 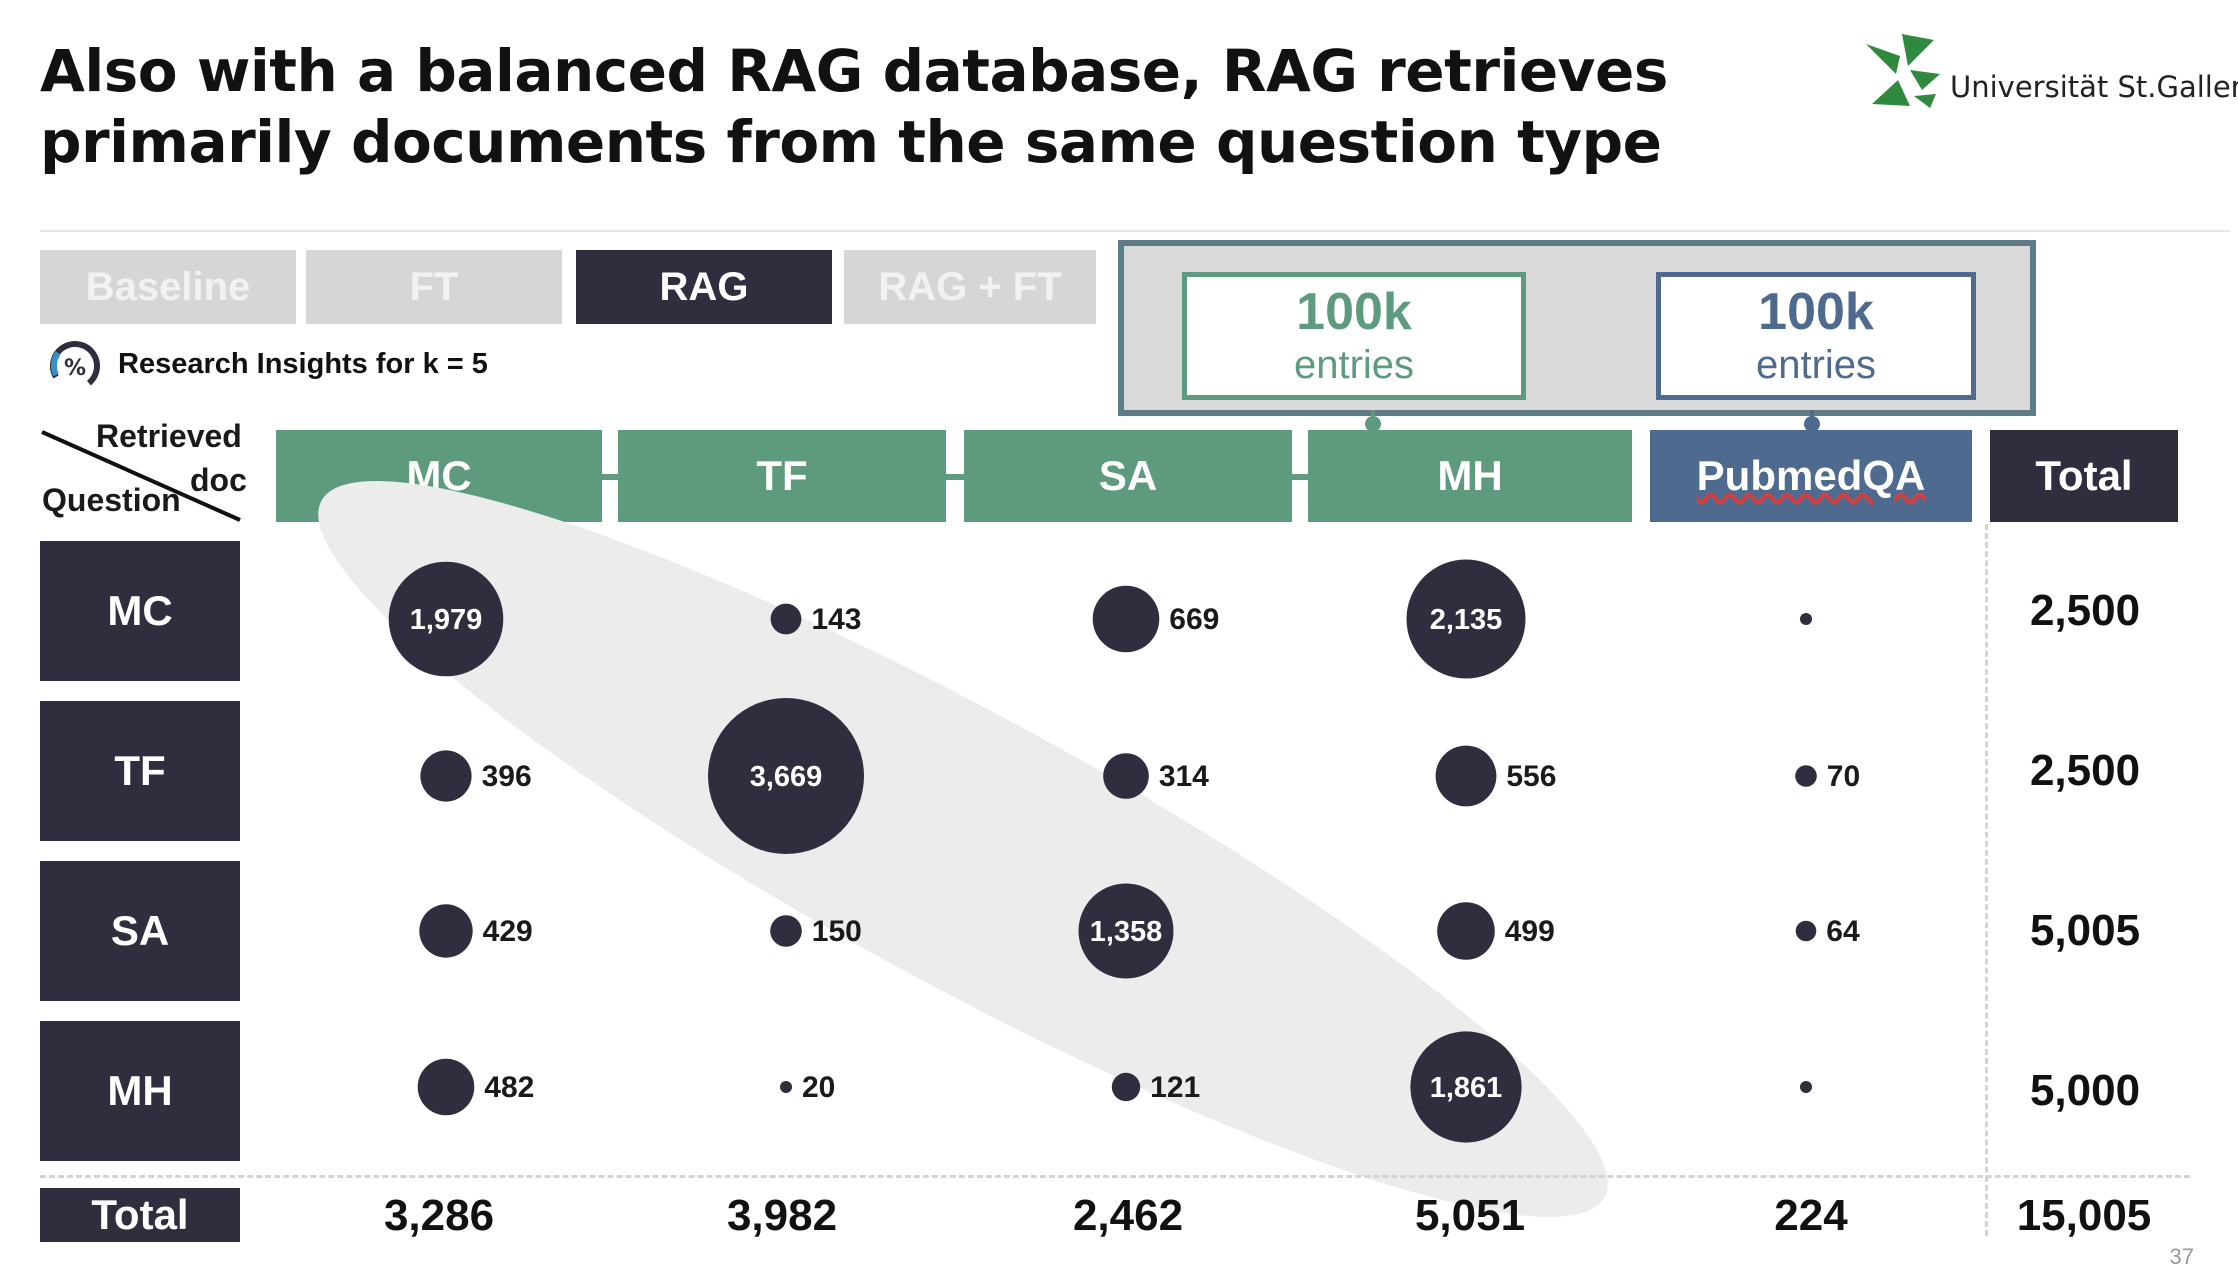 I want to click on logo-text: Universität St.Gallen, so click(x=2094, y=87).